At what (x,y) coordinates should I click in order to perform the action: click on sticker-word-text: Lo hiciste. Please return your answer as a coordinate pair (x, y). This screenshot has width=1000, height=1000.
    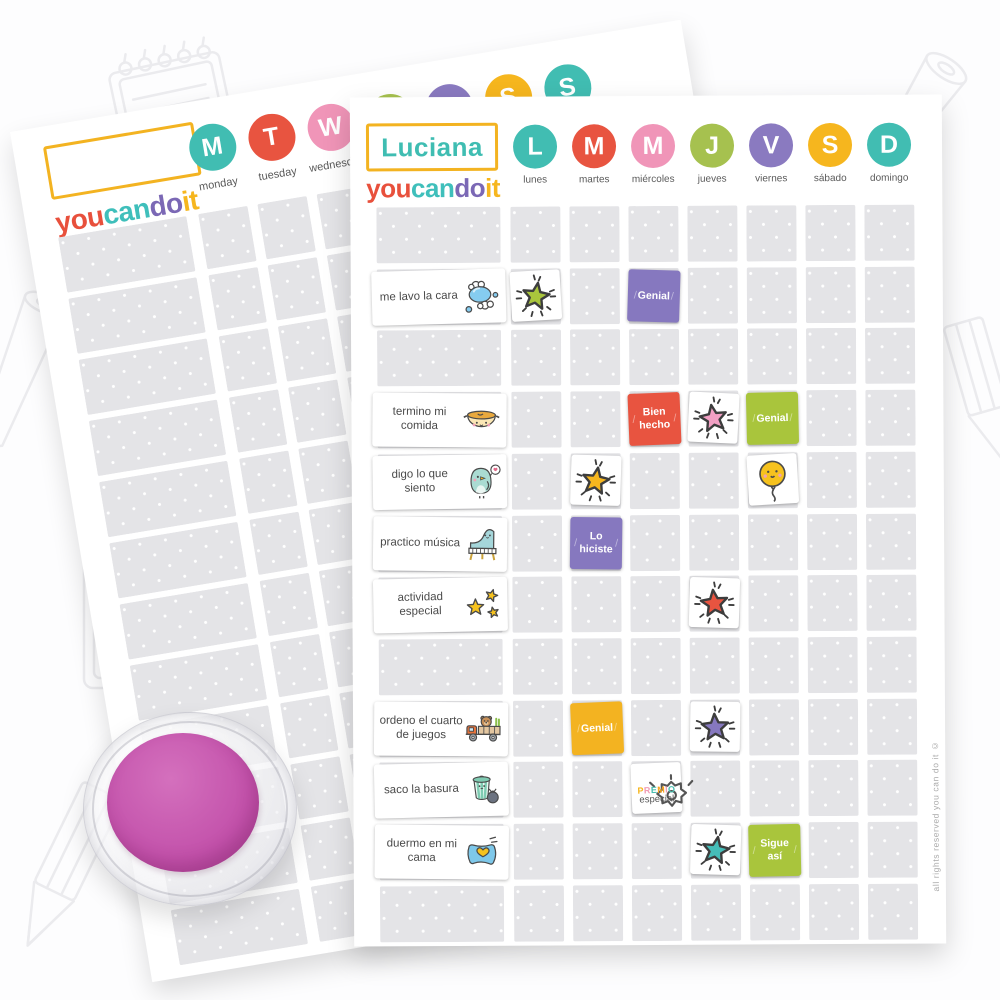
    Looking at the image, I should click on (596, 542).